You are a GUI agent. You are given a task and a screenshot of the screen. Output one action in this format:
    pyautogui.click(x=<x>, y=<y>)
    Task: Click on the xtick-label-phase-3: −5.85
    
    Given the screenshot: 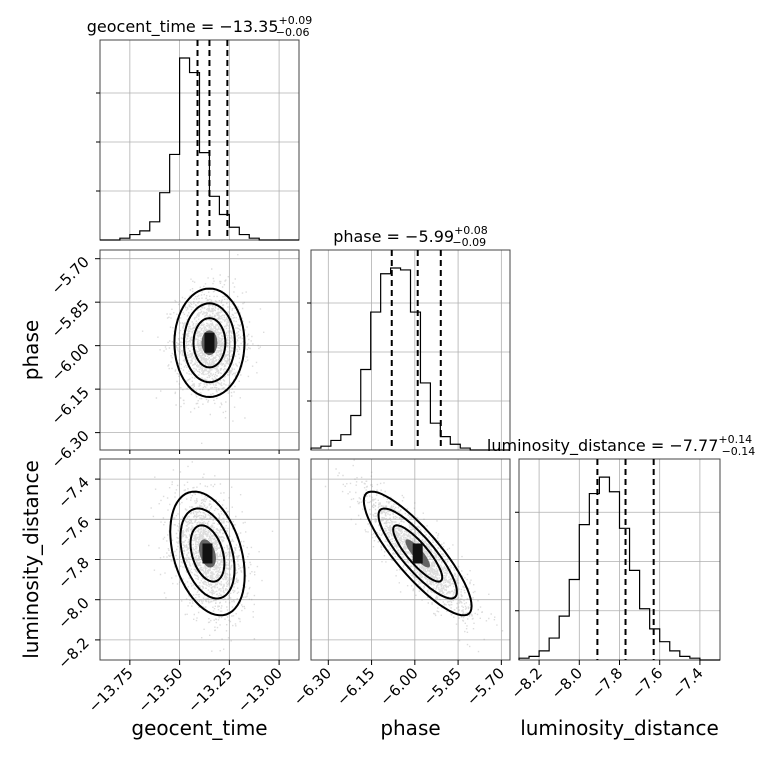 What is the action you would take?
    pyautogui.click(x=442, y=686)
    